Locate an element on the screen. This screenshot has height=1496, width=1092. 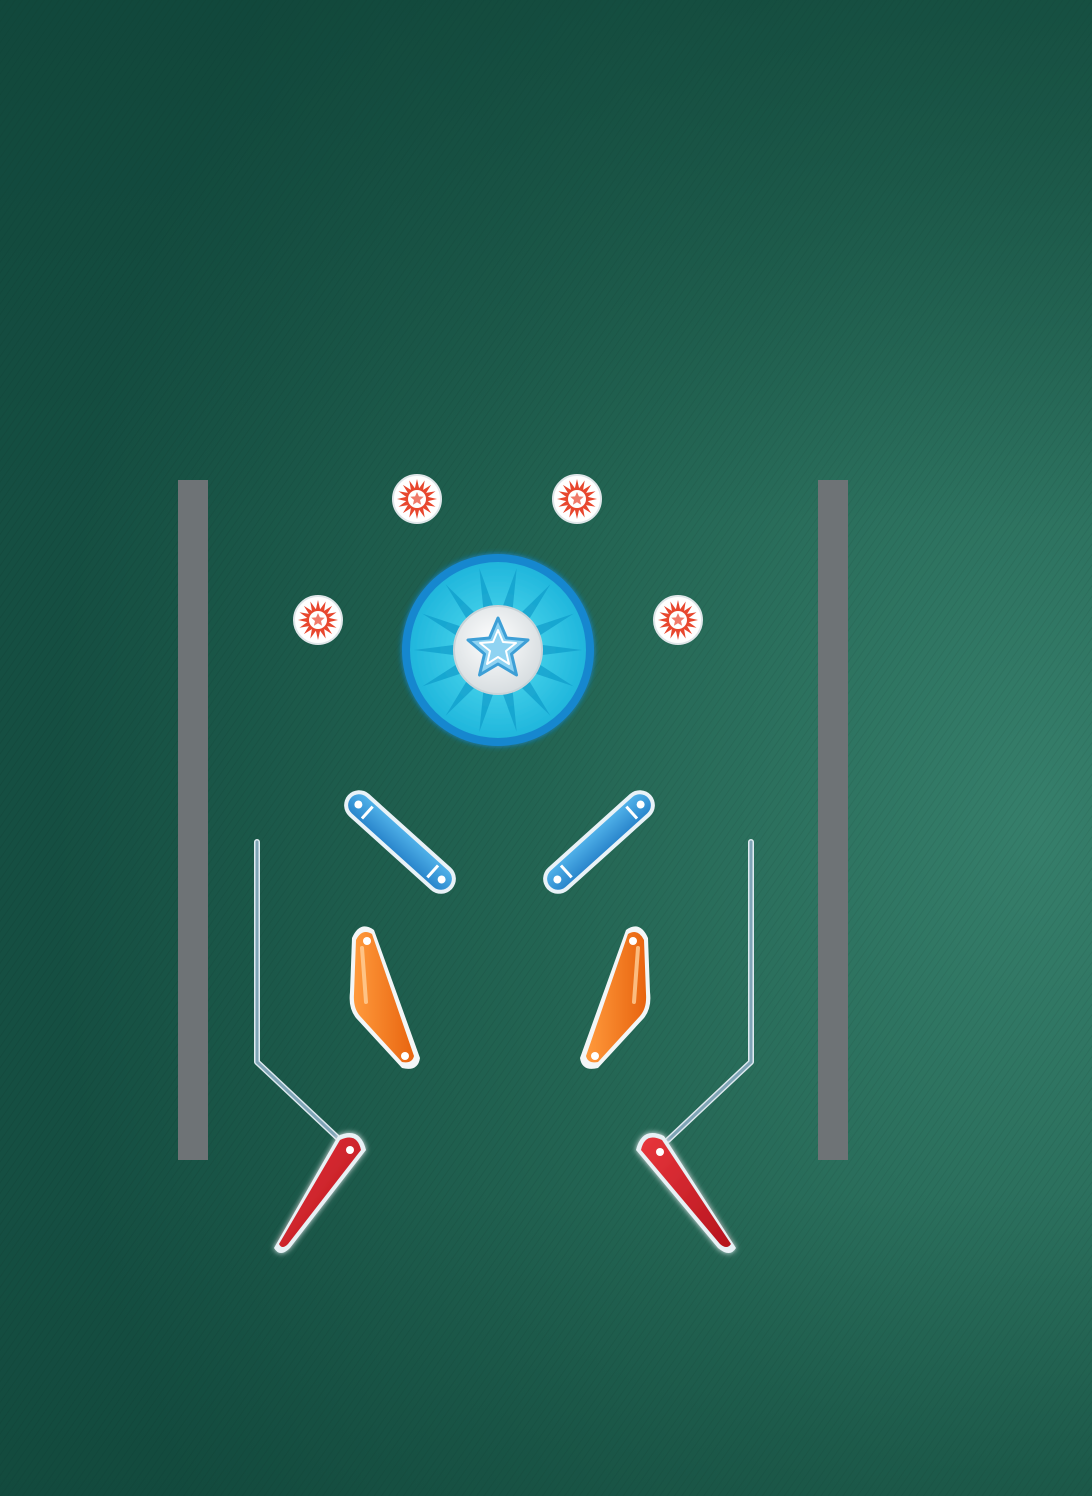
center-bumper is located at coordinates (498, 650).